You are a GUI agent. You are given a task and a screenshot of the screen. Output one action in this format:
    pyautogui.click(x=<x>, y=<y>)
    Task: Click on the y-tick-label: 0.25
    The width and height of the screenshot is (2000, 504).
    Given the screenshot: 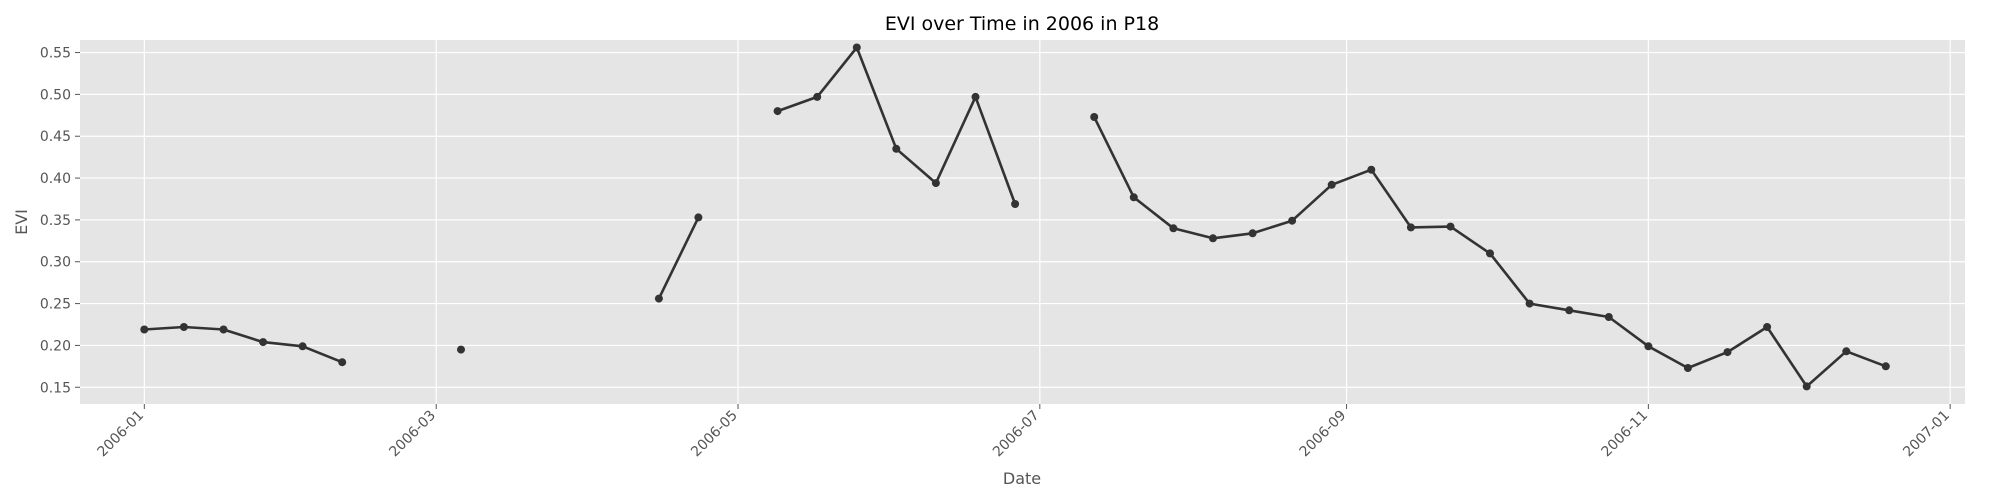 What is the action you would take?
    pyautogui.click(x=55, y=305)
    